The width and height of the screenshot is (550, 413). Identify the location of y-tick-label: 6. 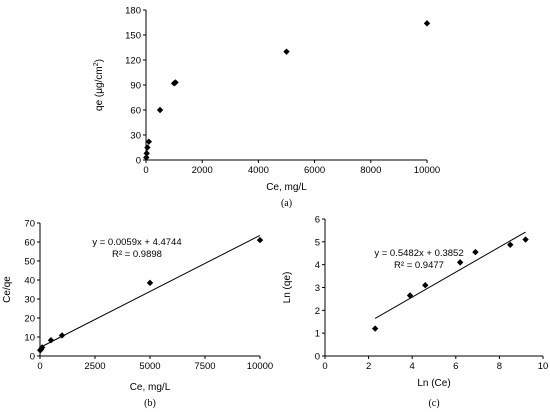
(317, 220).